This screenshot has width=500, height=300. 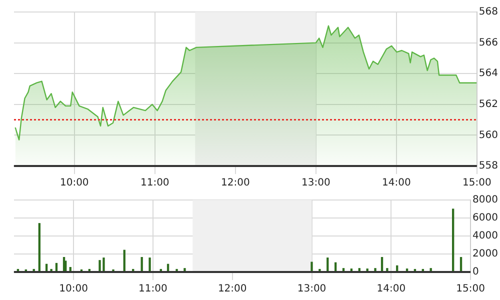 What do you see at coordinates (485, 254) in the screenshot?
I see `y-tick-label: 2000` at bounding box center [485, 254].